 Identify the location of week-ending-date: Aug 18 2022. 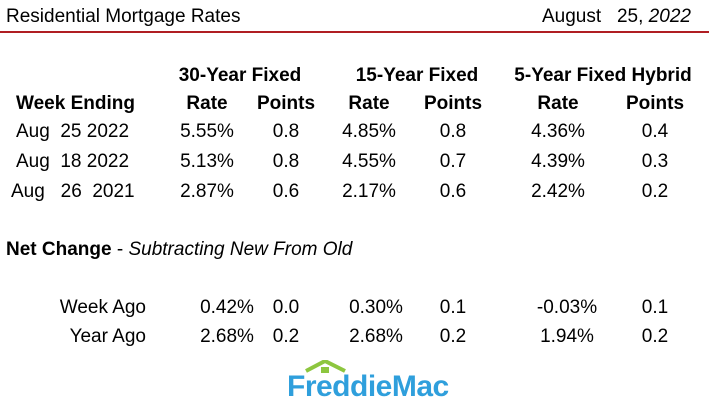
(73, 161).